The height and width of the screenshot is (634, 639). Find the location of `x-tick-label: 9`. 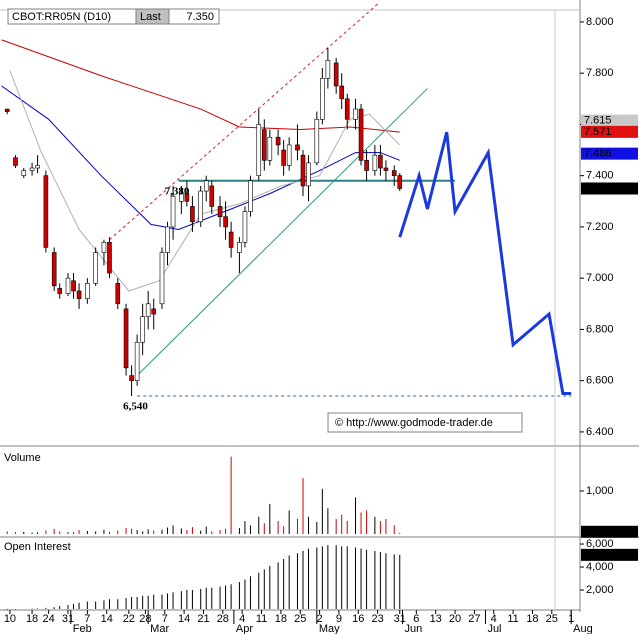

x-tick-label: 9 is located at coordinates (339, 619).